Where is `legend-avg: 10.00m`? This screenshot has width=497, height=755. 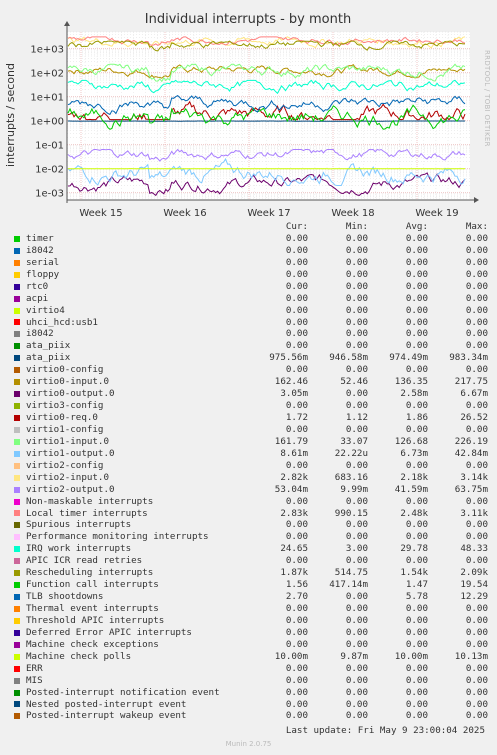
legend-avg: 10.00m is located at coordinates (411, 656).